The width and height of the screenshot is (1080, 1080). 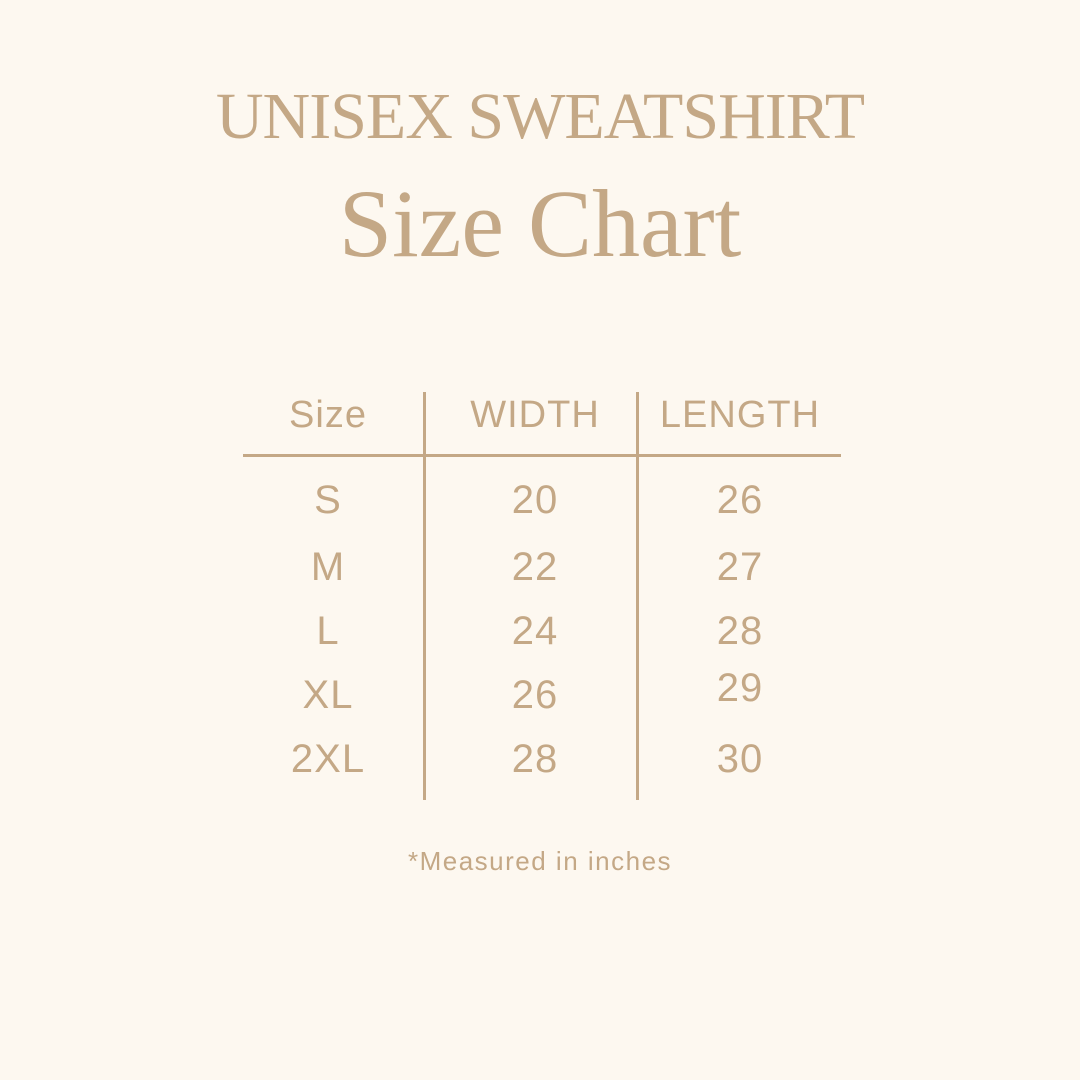 I want to click on title: UNISEX SWEATSHIRT, so click(x=540, y=116).